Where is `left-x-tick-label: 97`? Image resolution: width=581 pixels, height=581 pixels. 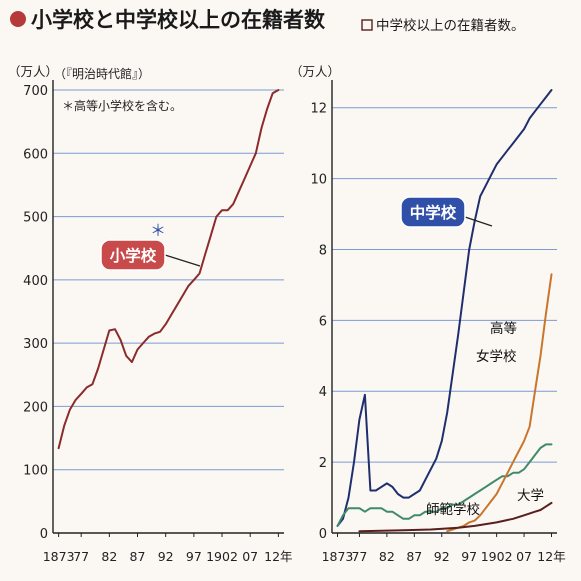
left-x-tick-label: 97 is located at coordinates (194, 556).